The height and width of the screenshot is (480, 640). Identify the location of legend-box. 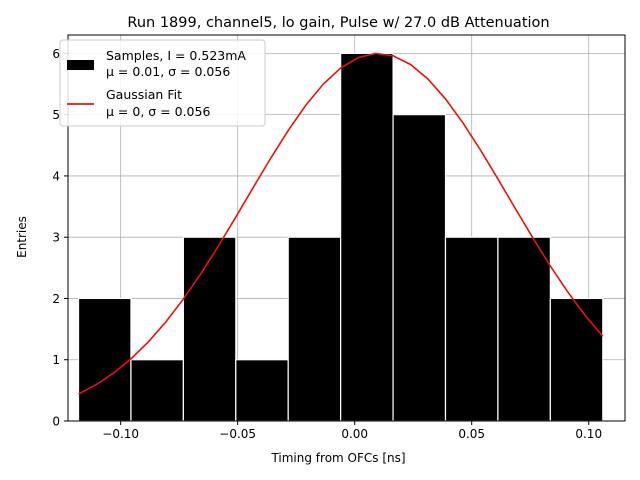
(162, 83).